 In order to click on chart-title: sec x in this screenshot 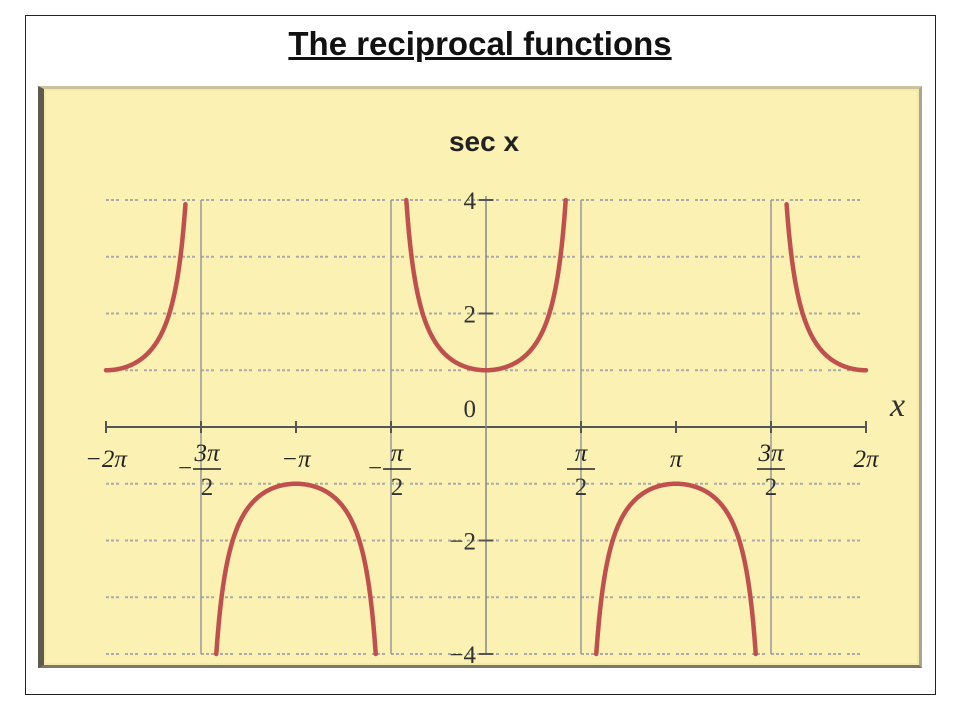, I will do `click(484, 141)`.